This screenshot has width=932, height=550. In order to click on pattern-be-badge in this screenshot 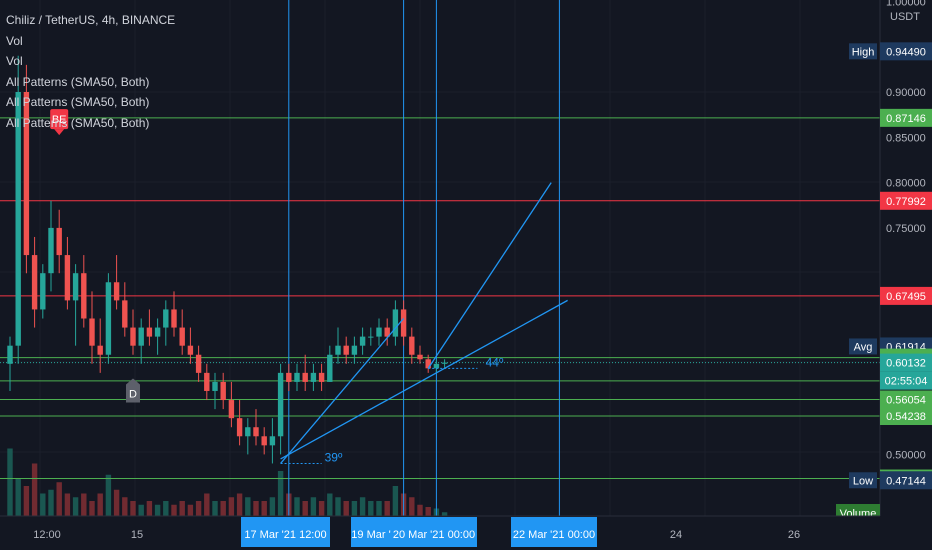, I will do `click(59, 119)`.